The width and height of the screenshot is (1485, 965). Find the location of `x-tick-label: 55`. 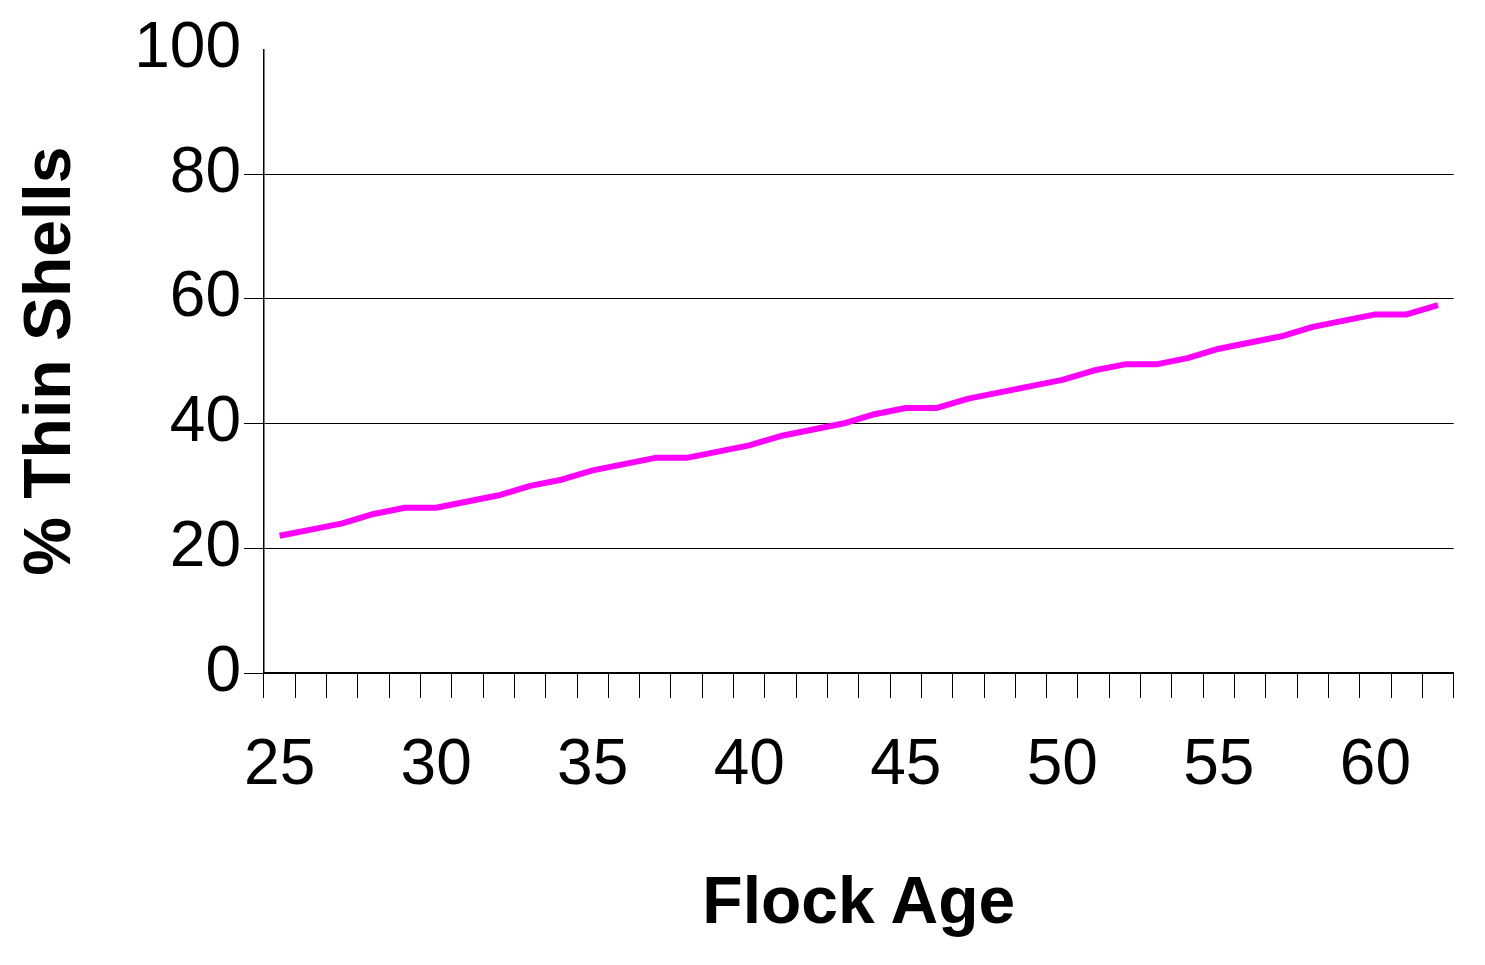

x-tick-label: 55 is located at coordinates (1219, 762).